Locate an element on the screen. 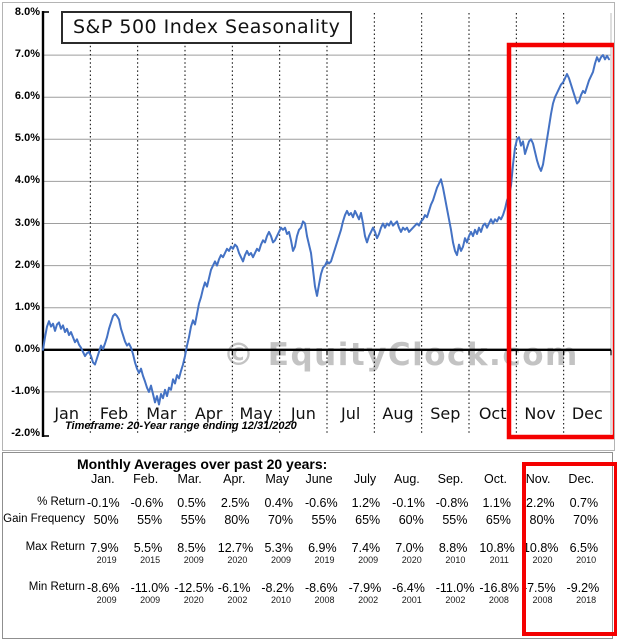 The height and width of the screenshot is (639, 617). equityclock-watermark: © EquityClock.com is located at coordinates (401, 355).